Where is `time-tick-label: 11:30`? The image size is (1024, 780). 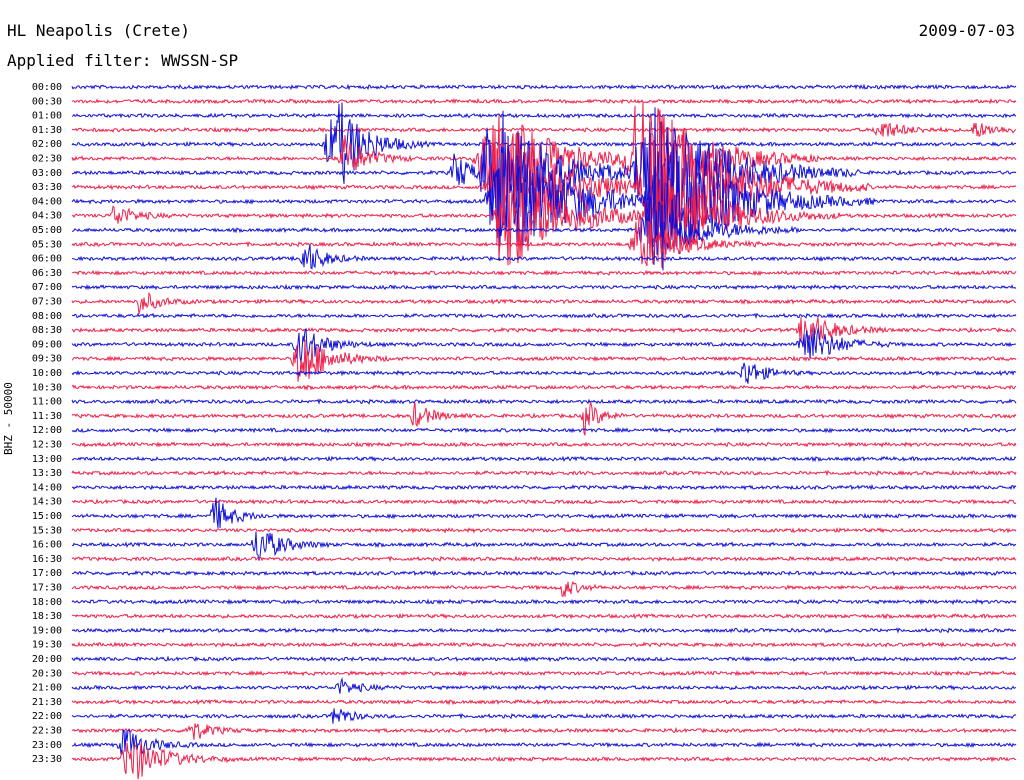 time-tick-label: 11:30 is located at coordinates (47, 416).